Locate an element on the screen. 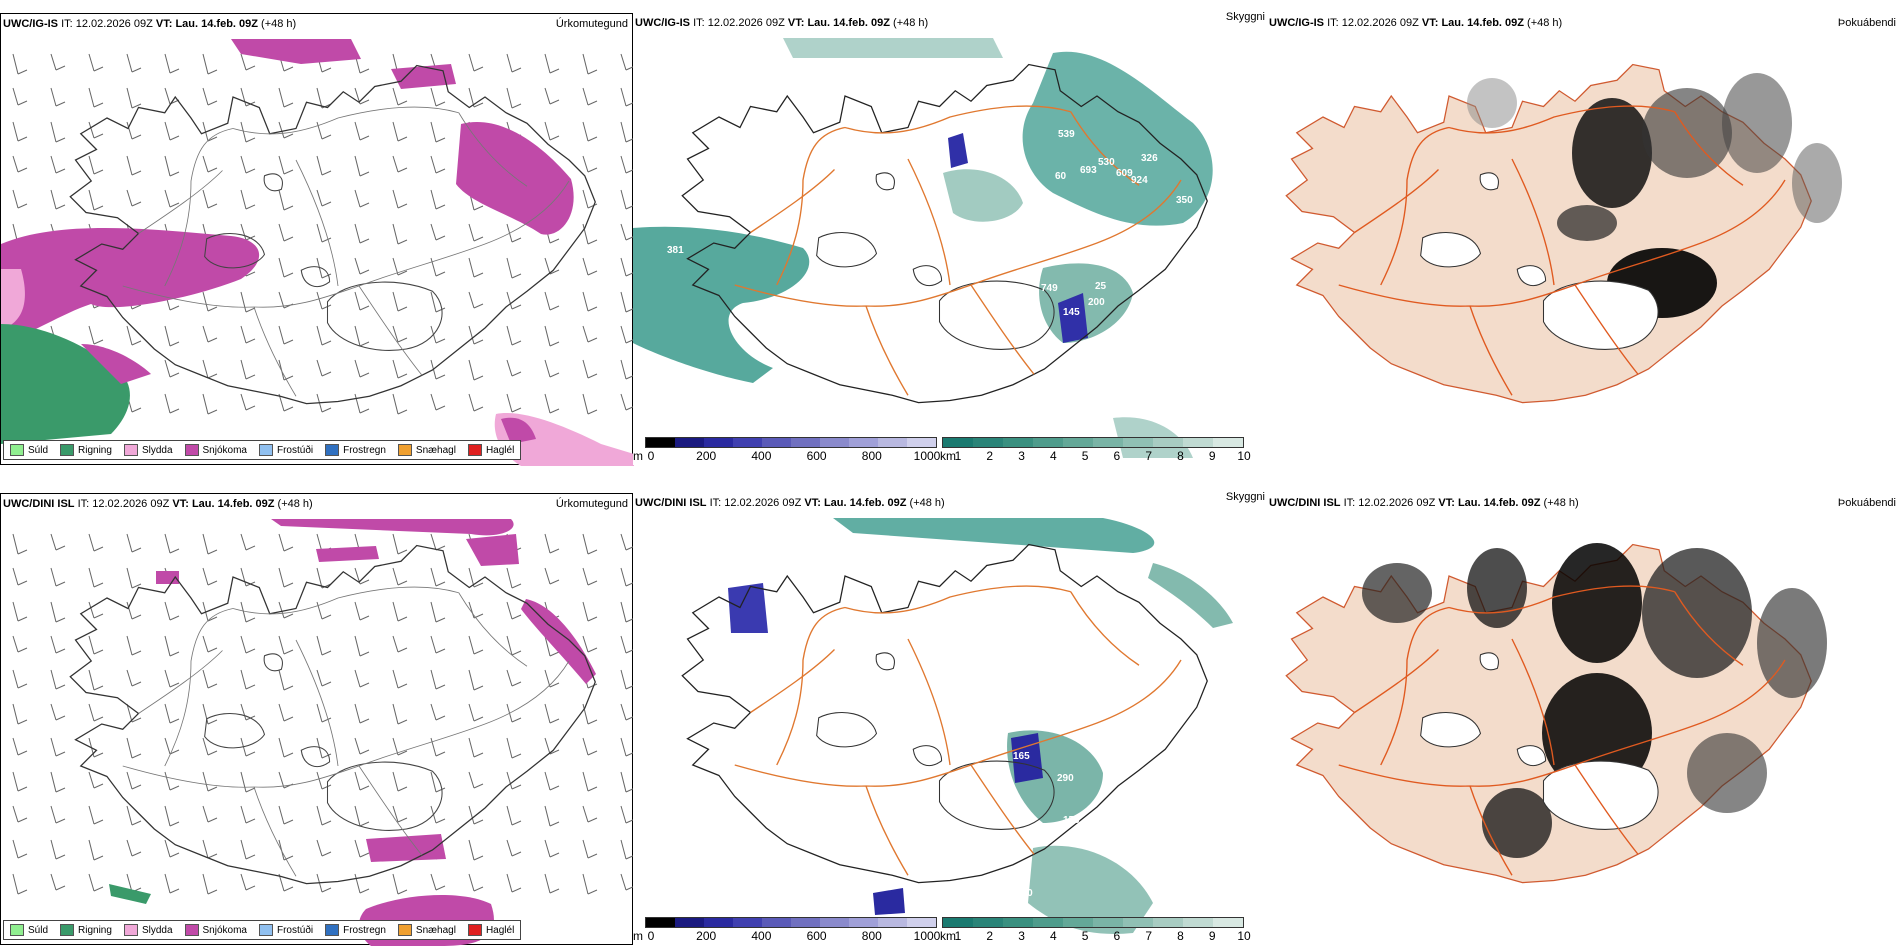 Image resolution: width=1900 pixels, height=950 pixels. snow-area-north is located at coordinates (392, 527).